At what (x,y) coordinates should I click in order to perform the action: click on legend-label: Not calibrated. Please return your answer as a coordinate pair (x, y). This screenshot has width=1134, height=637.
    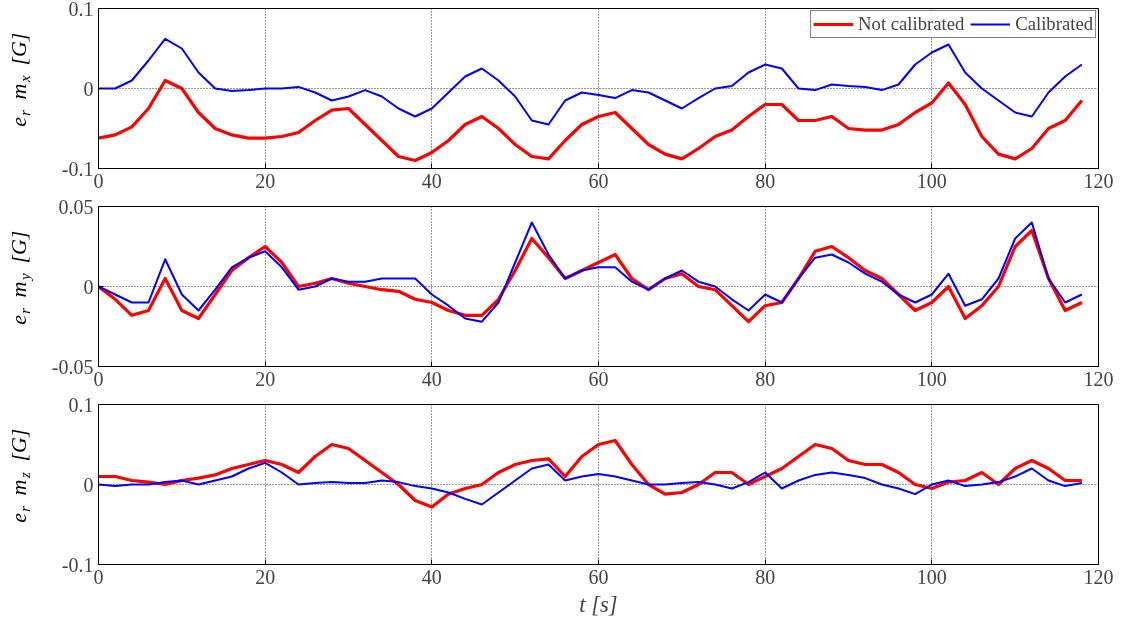
    Looking at the image, I should click on (911, 24).